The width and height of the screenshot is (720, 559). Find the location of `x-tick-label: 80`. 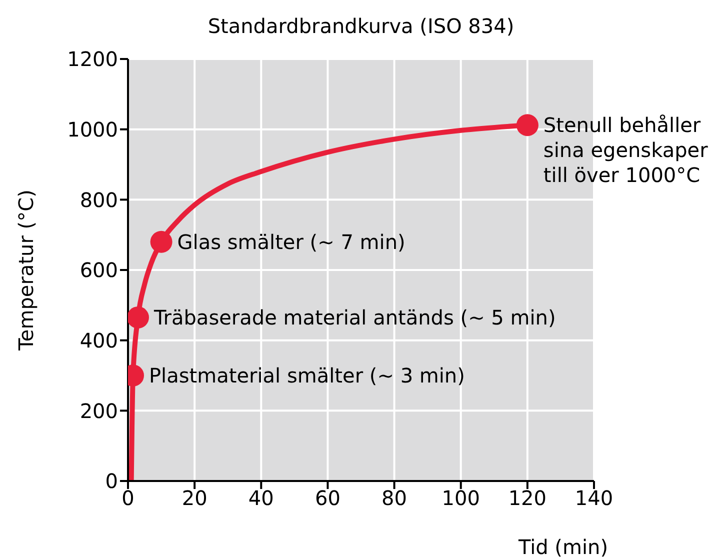

x-tick-label: 80 is located at coordinates (395, 498).